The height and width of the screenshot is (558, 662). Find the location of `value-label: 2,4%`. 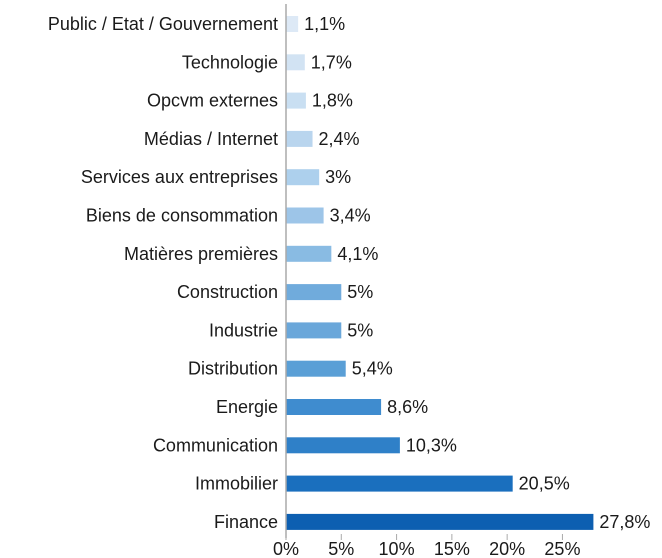

value-label: 2,4% is located at coordinates (339, 139).